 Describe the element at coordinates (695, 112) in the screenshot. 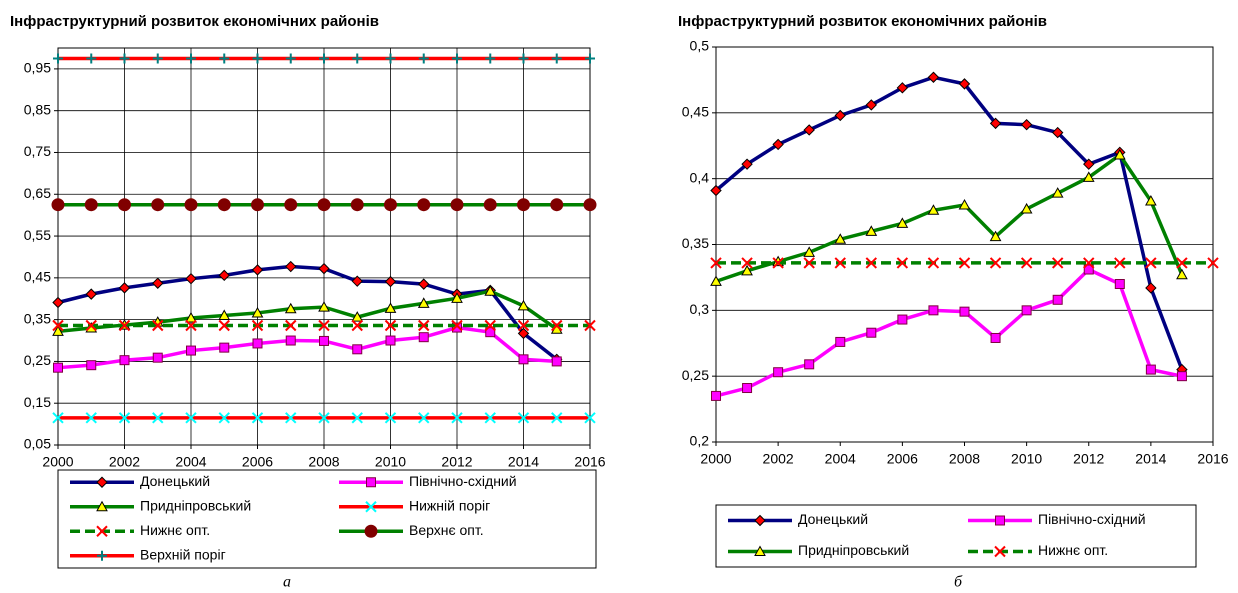

I see `y-tick-label: 0,45` at that location.